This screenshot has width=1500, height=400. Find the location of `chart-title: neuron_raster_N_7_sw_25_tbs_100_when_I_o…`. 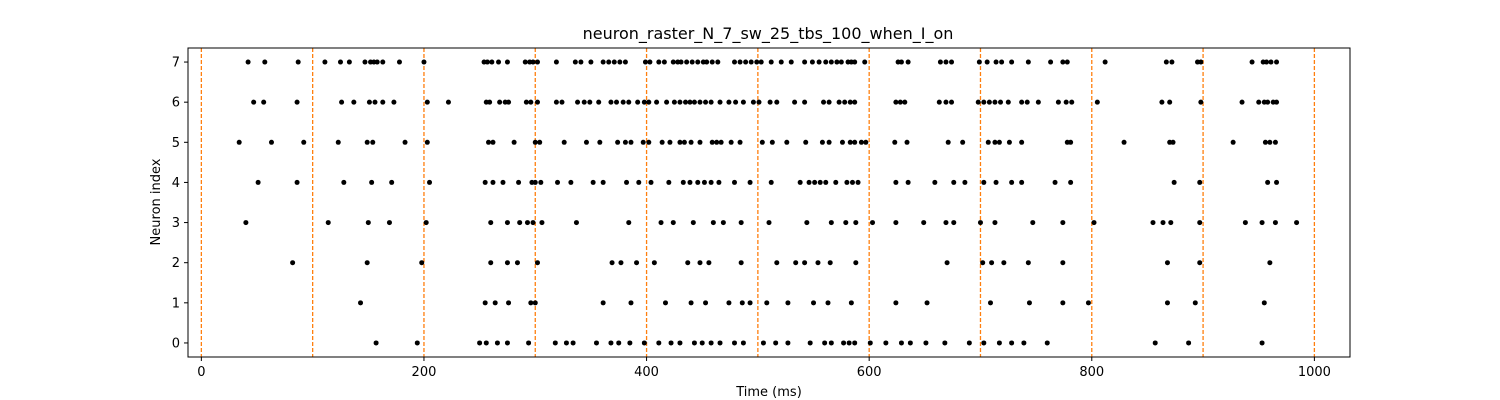

chart-title: neuron_raster_N_7_sw_25_tbs_100_when_I_o… is located at coordinates (768, 34).